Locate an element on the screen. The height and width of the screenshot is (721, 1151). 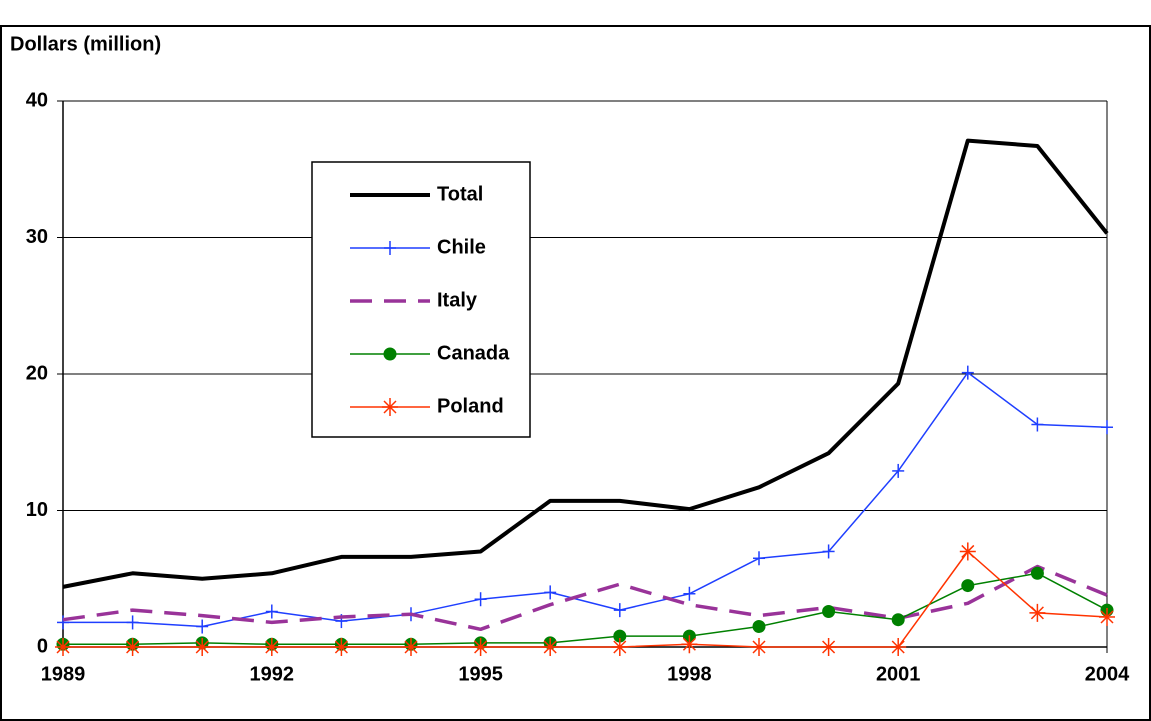
x-tick-label: 2001 is located at coordinates (898, 674).